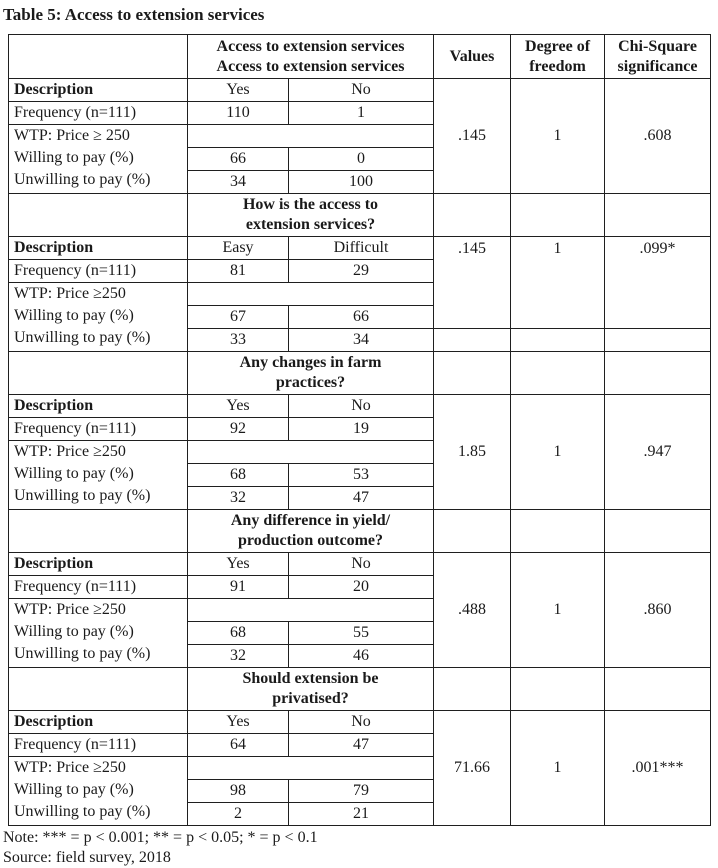 The image size is (718, 868). Describe the element at coordinates (134, 14) in the screenshot. I see `table-title: Table 5: Access to extension services` at that location.